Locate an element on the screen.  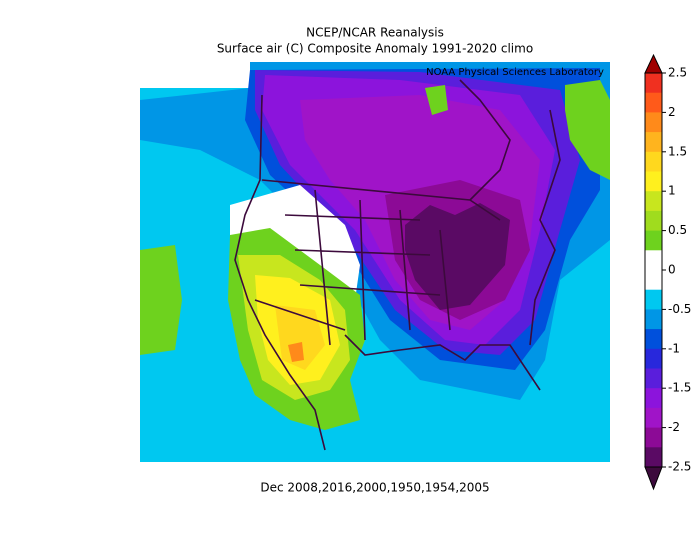
colorbar-tick-label: 2.5 is located at coordinates (677, 73).